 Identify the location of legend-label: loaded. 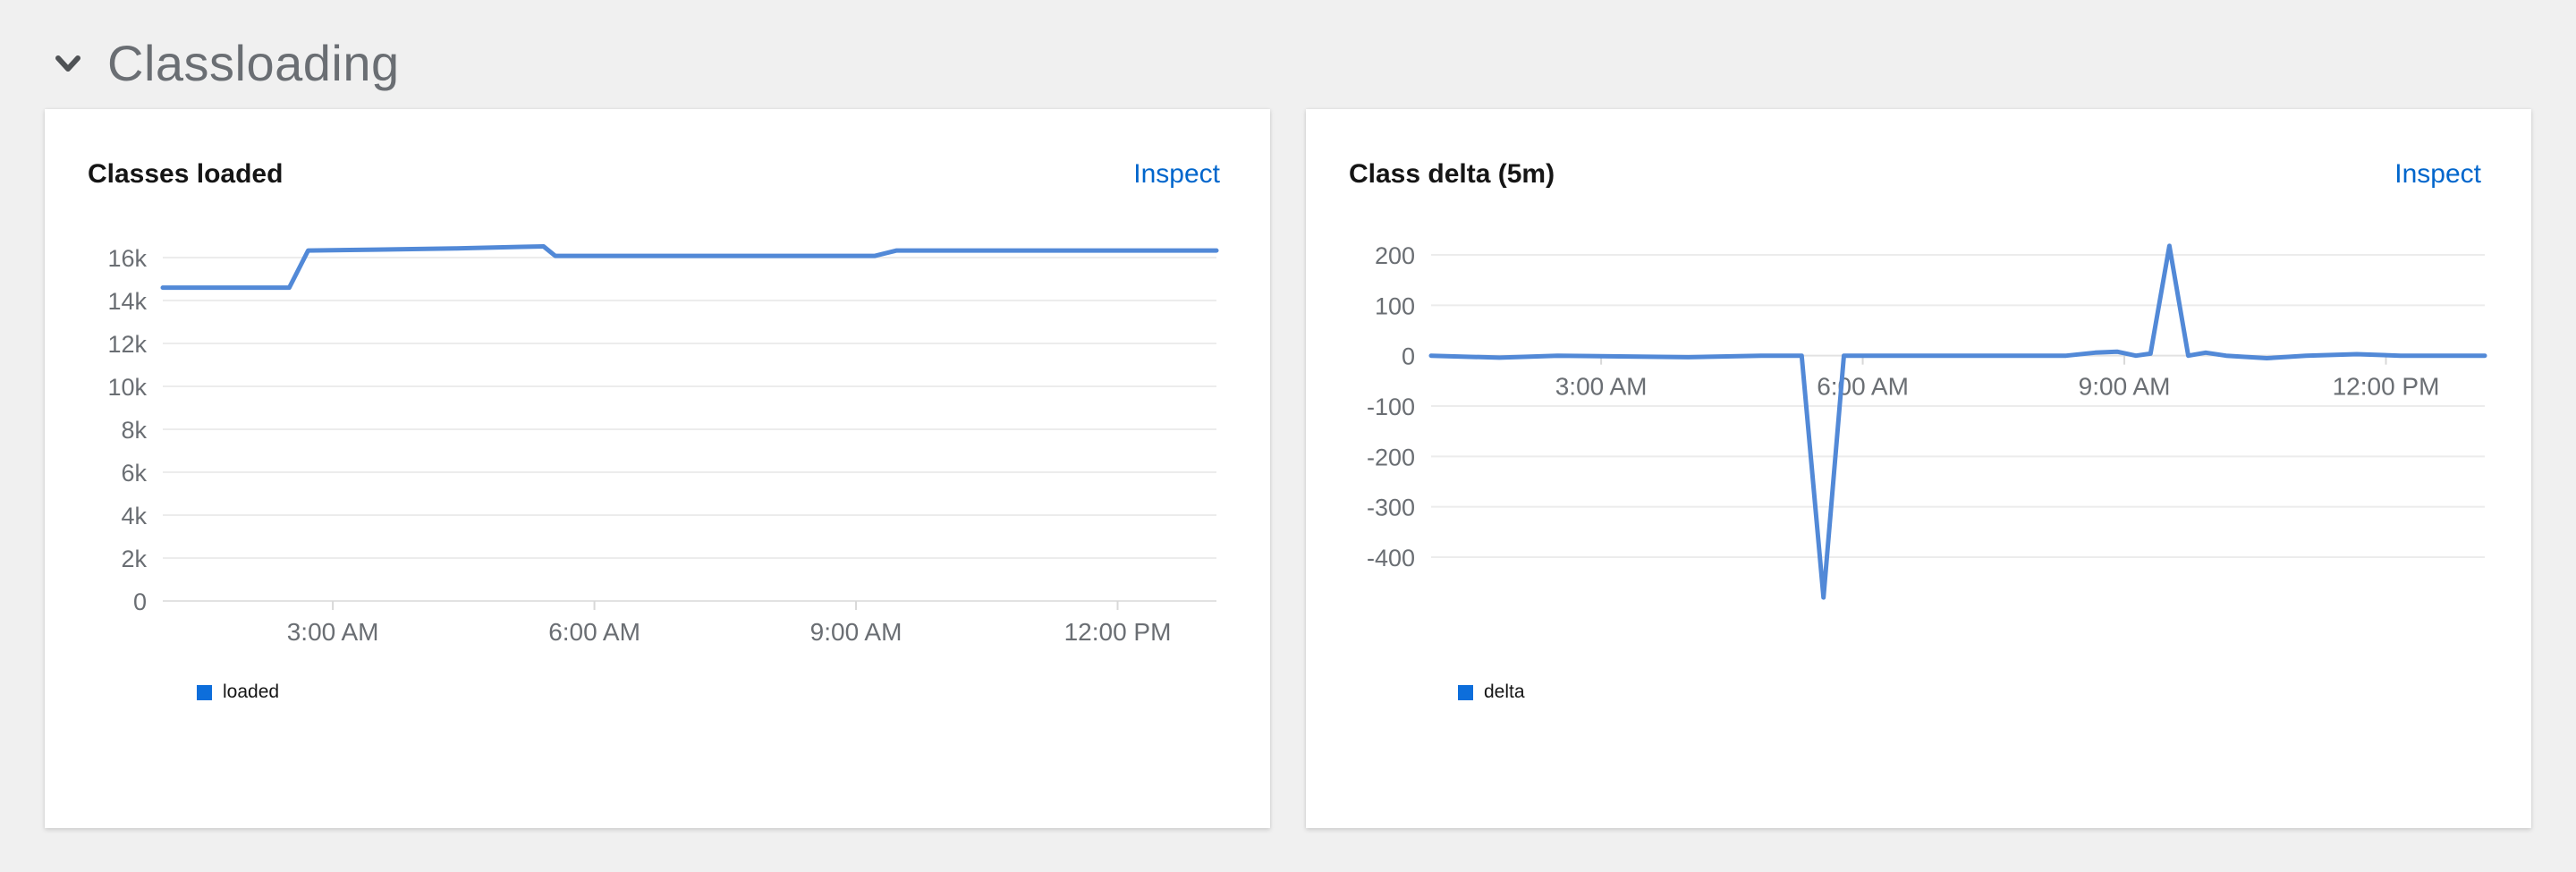
(251, 692).